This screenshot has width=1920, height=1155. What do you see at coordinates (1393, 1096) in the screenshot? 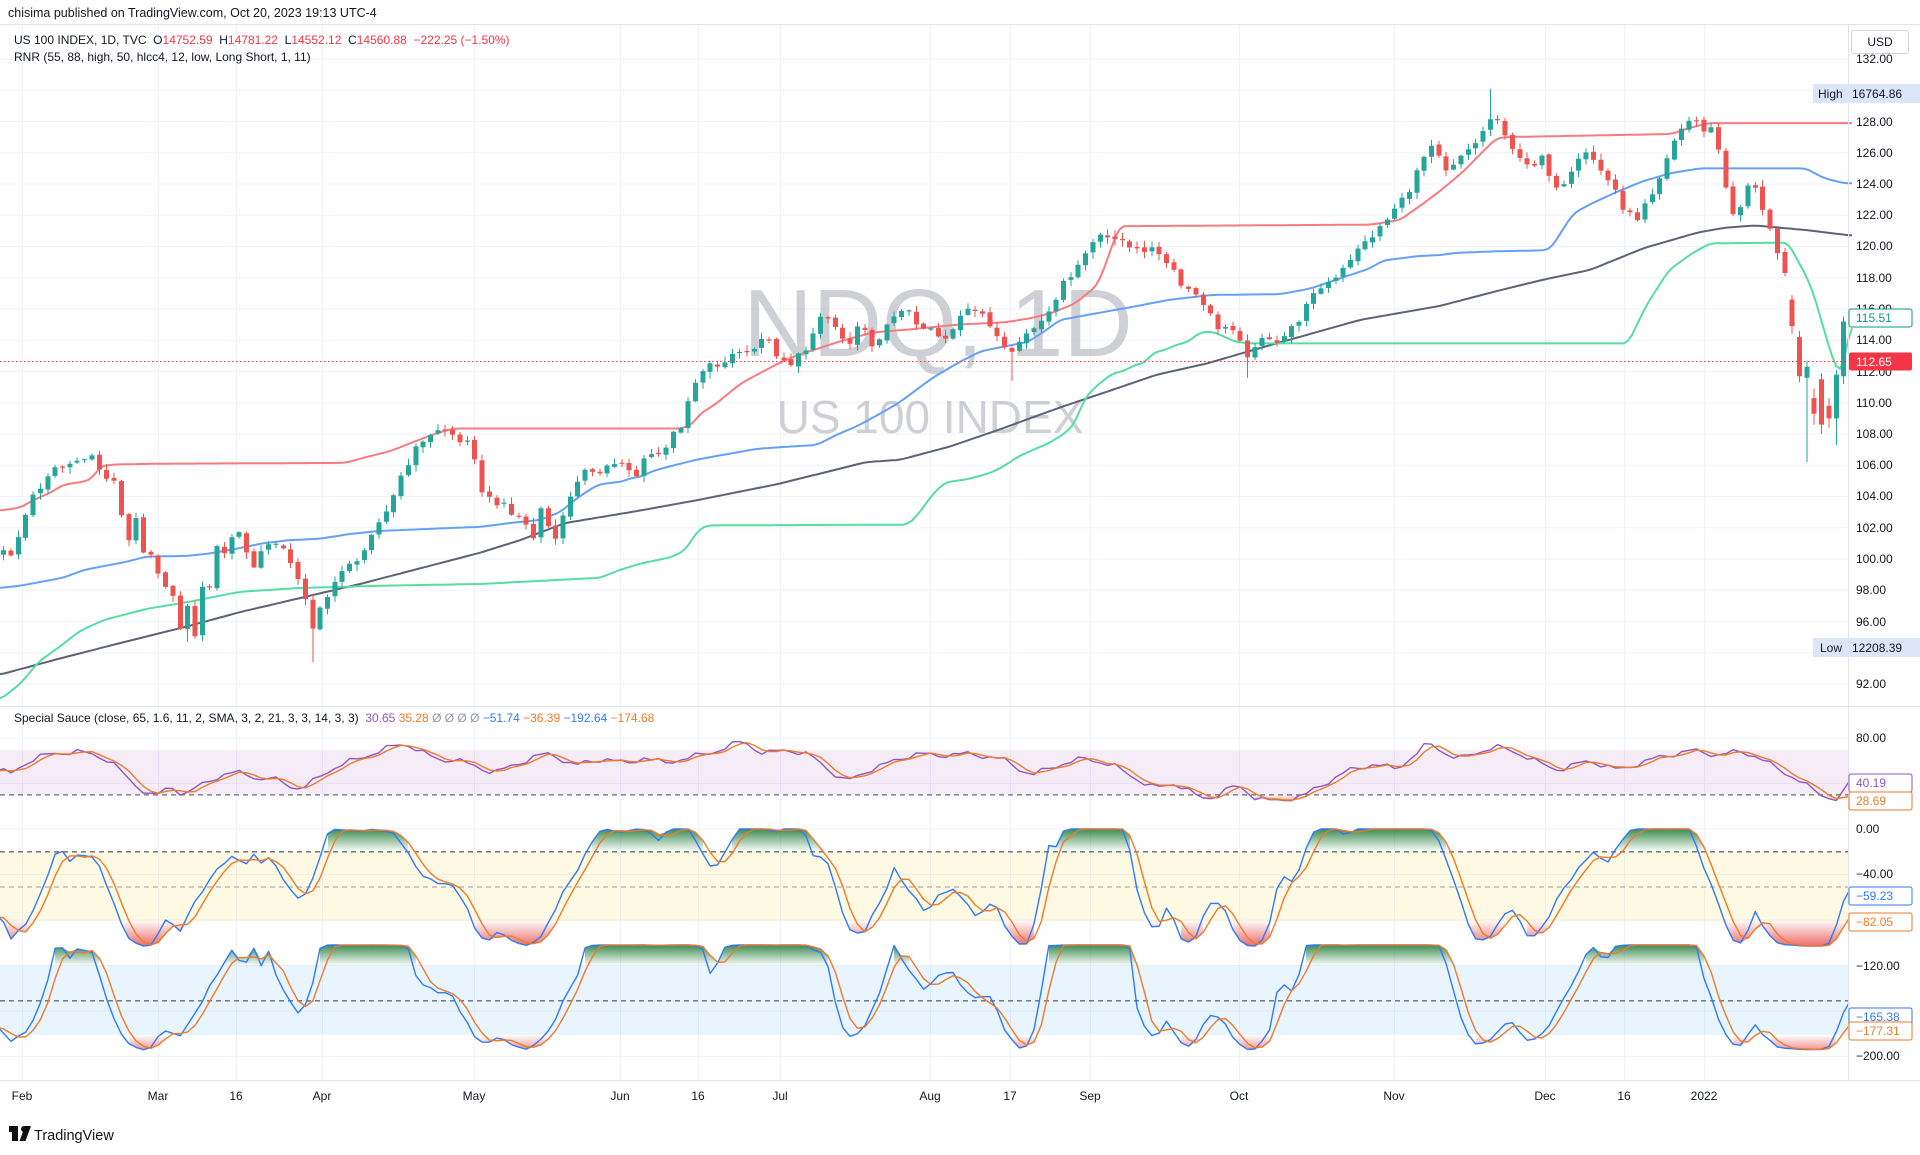
I see `svg-text: Nov` at bounding box center [1393, 1096].